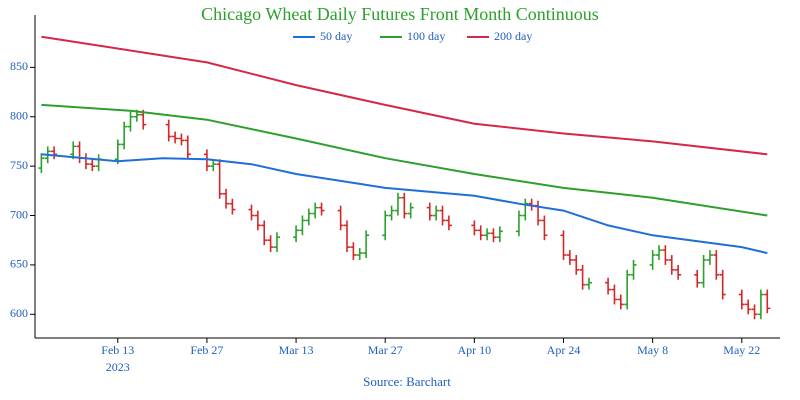  I want to click on source-note: Source: Barchart, so click(407, 381).